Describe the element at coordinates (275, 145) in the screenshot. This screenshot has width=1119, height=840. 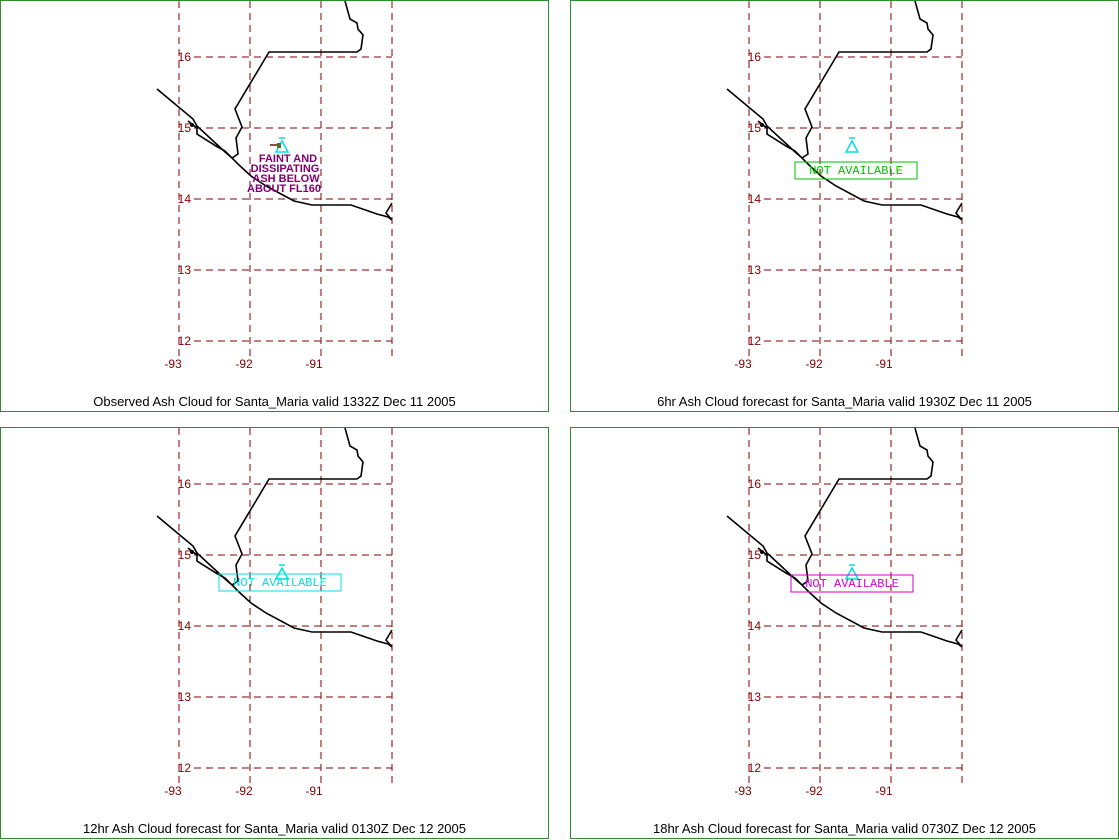
I see `ash-plume-marker` at that location.